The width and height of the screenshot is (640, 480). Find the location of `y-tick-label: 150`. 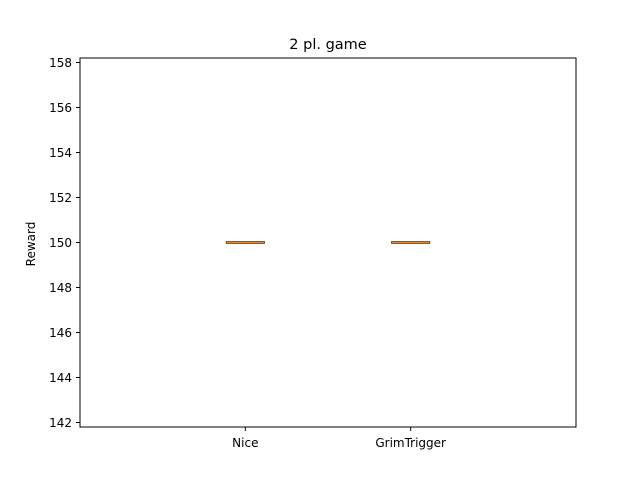

y-tick-label: 150 is located at coordinates (60, 243).